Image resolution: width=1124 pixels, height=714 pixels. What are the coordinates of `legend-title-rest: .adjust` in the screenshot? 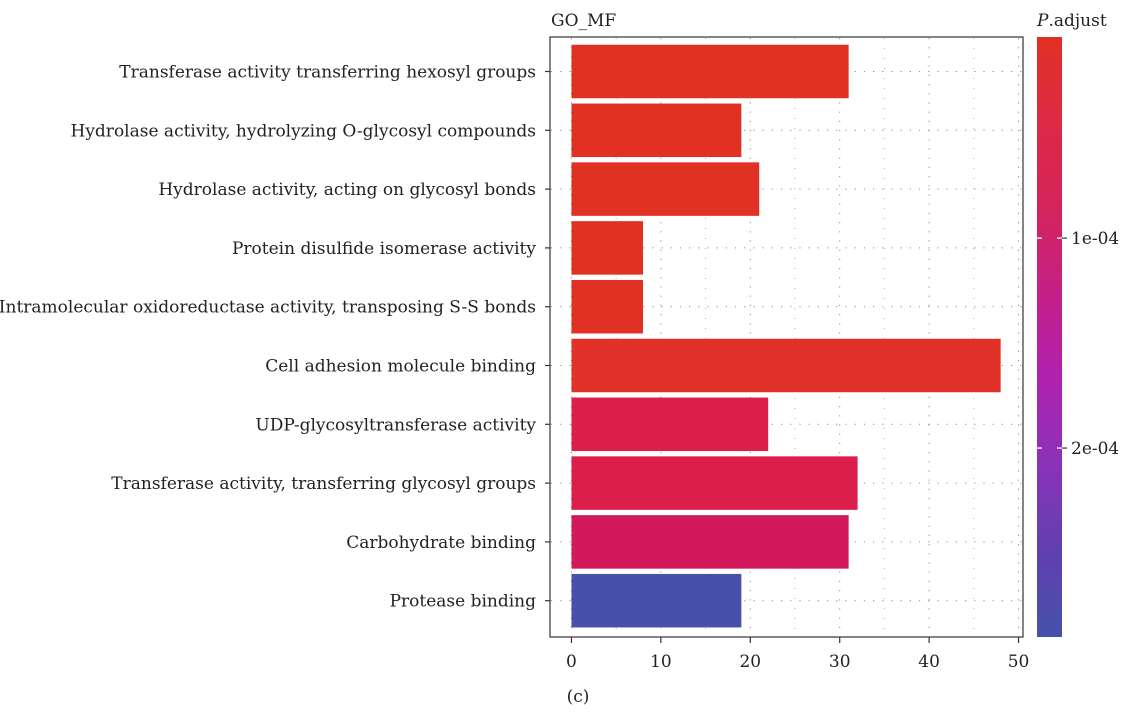 It's located at (1077, 21).